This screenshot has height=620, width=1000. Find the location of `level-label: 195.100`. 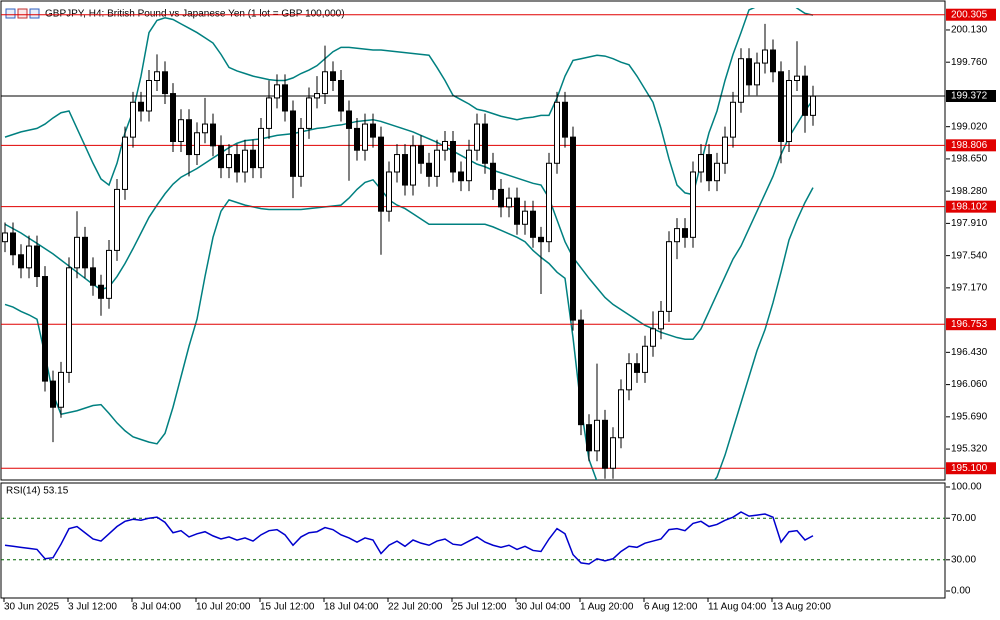

level-label: 195.100 is located at coordinates (969, 468).